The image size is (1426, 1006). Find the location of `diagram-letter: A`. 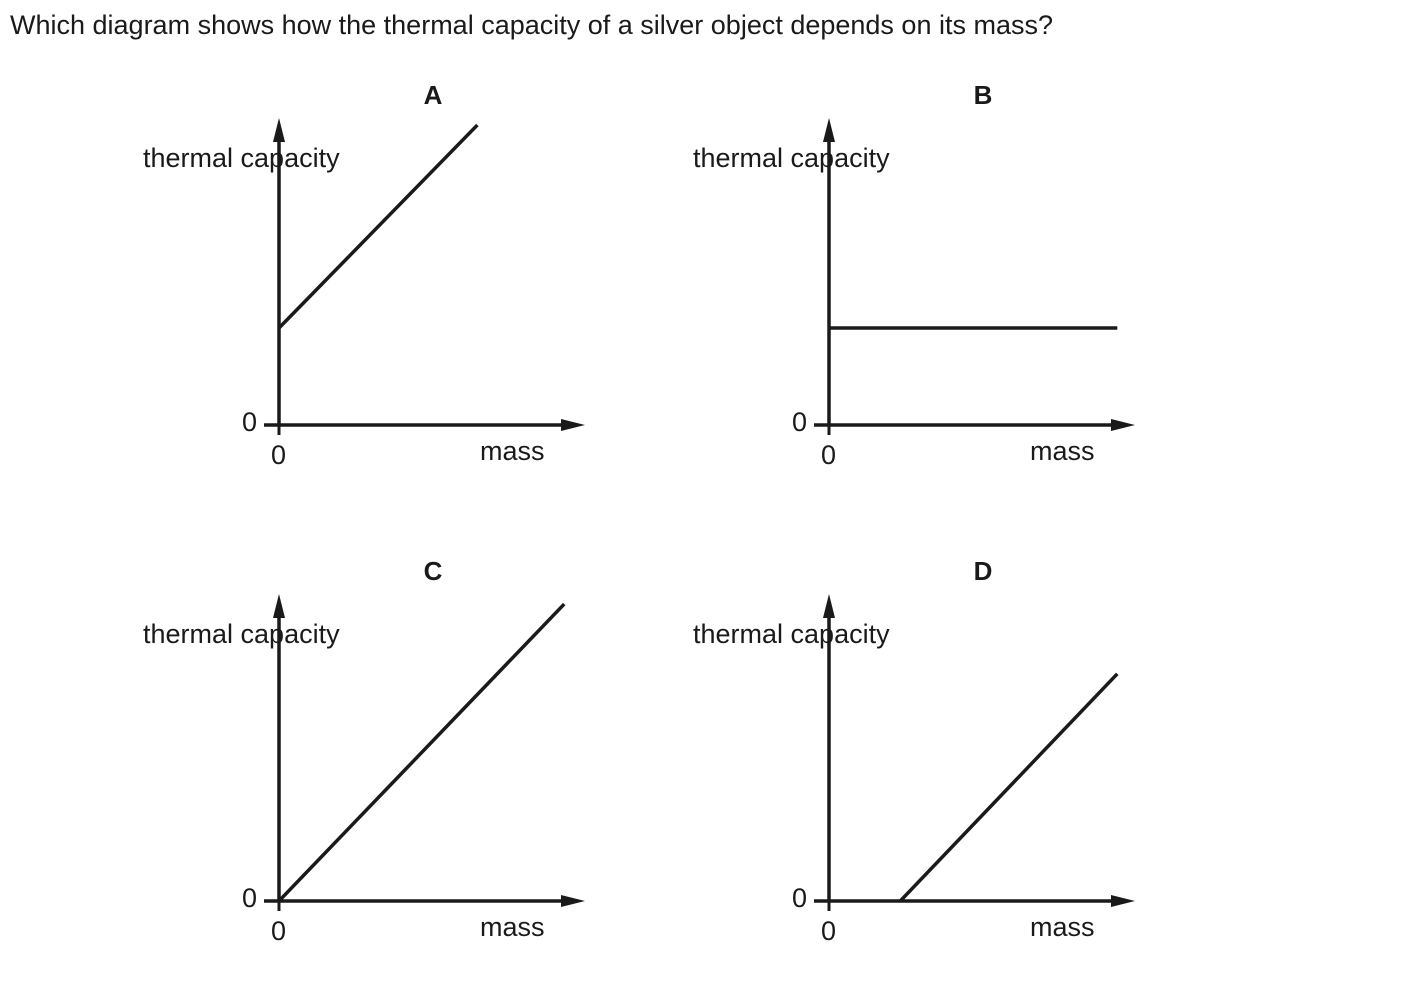

diagram-letter: A is located at coordinates (433, 95).